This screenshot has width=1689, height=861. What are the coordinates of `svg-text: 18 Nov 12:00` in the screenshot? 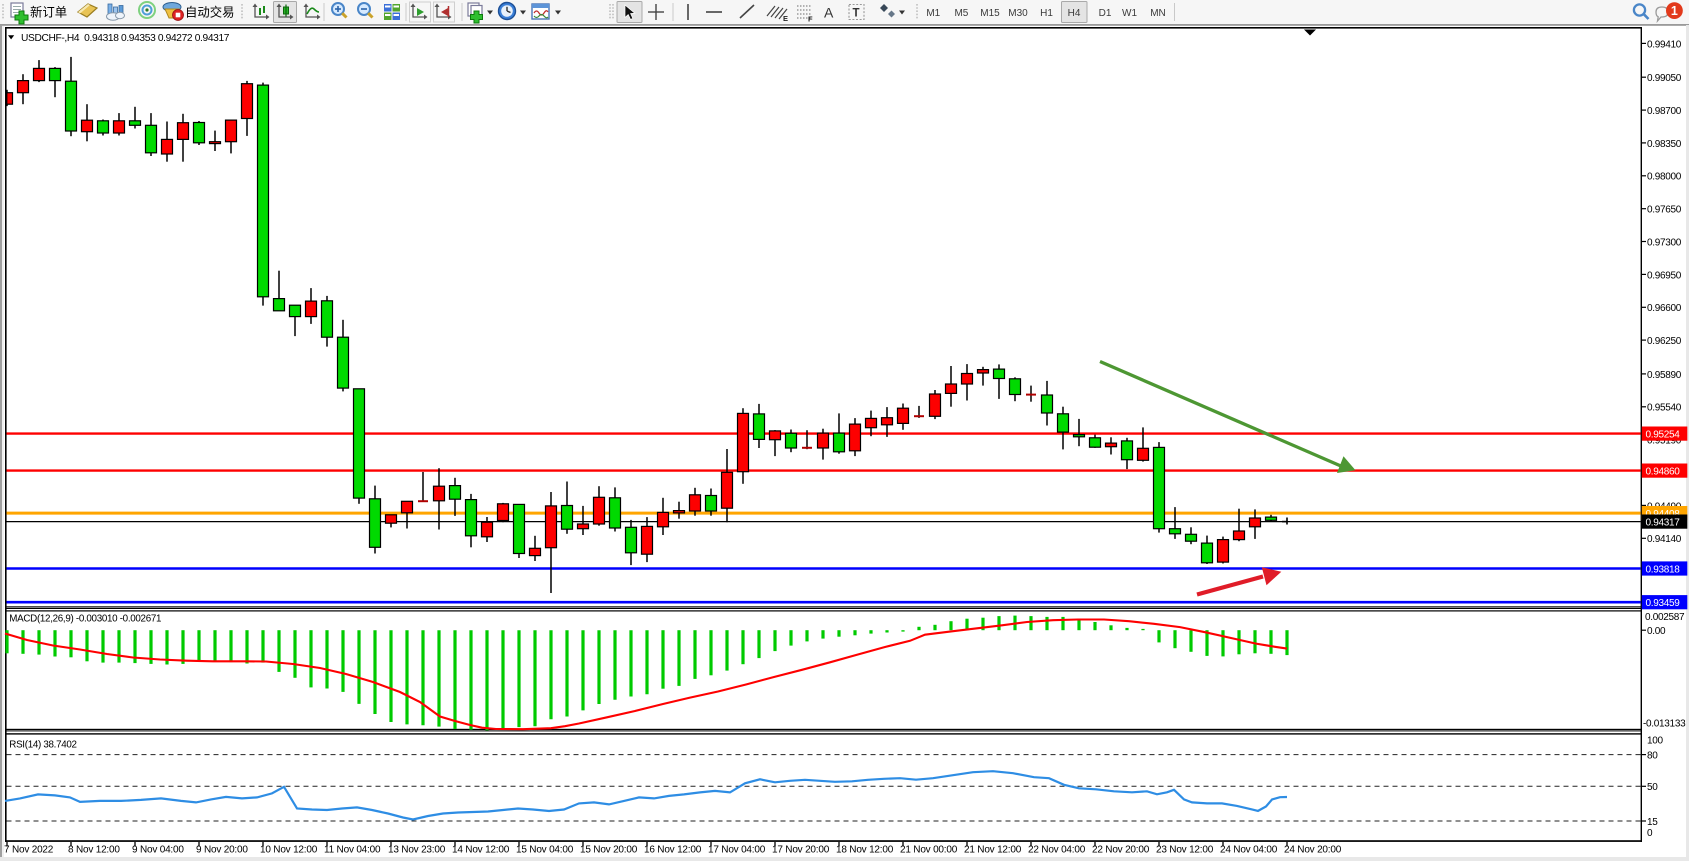 It's located at (865, 849).